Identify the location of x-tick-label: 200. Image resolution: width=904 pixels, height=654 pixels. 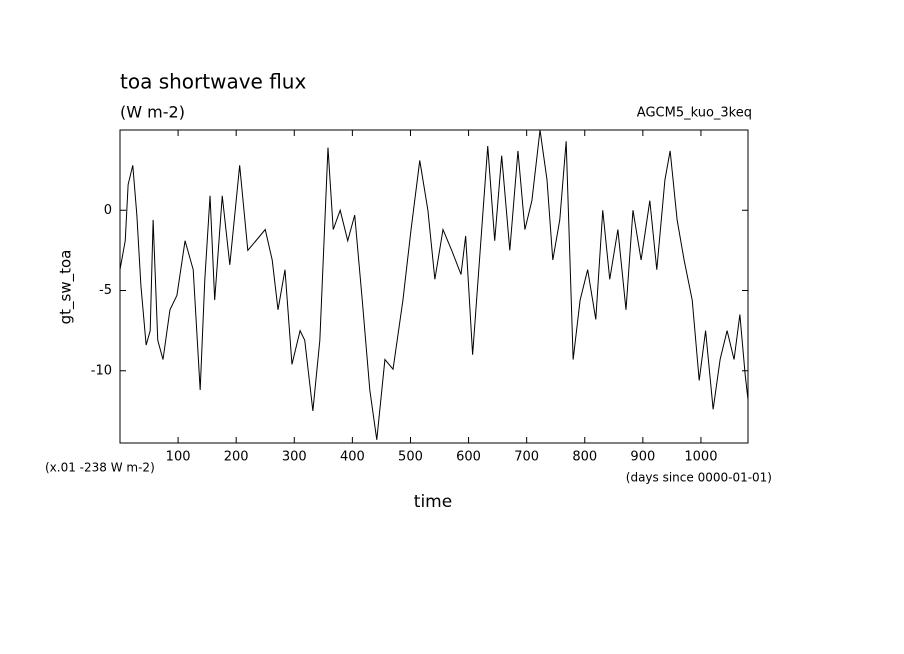
(236, 457).